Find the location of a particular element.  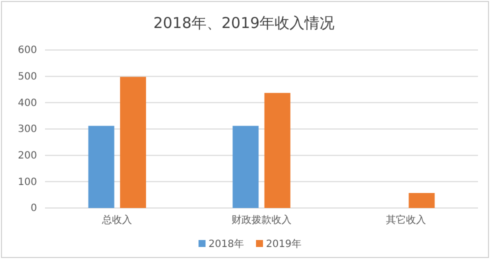

y-tick-label: 400 is located at coordinates (27, 103).